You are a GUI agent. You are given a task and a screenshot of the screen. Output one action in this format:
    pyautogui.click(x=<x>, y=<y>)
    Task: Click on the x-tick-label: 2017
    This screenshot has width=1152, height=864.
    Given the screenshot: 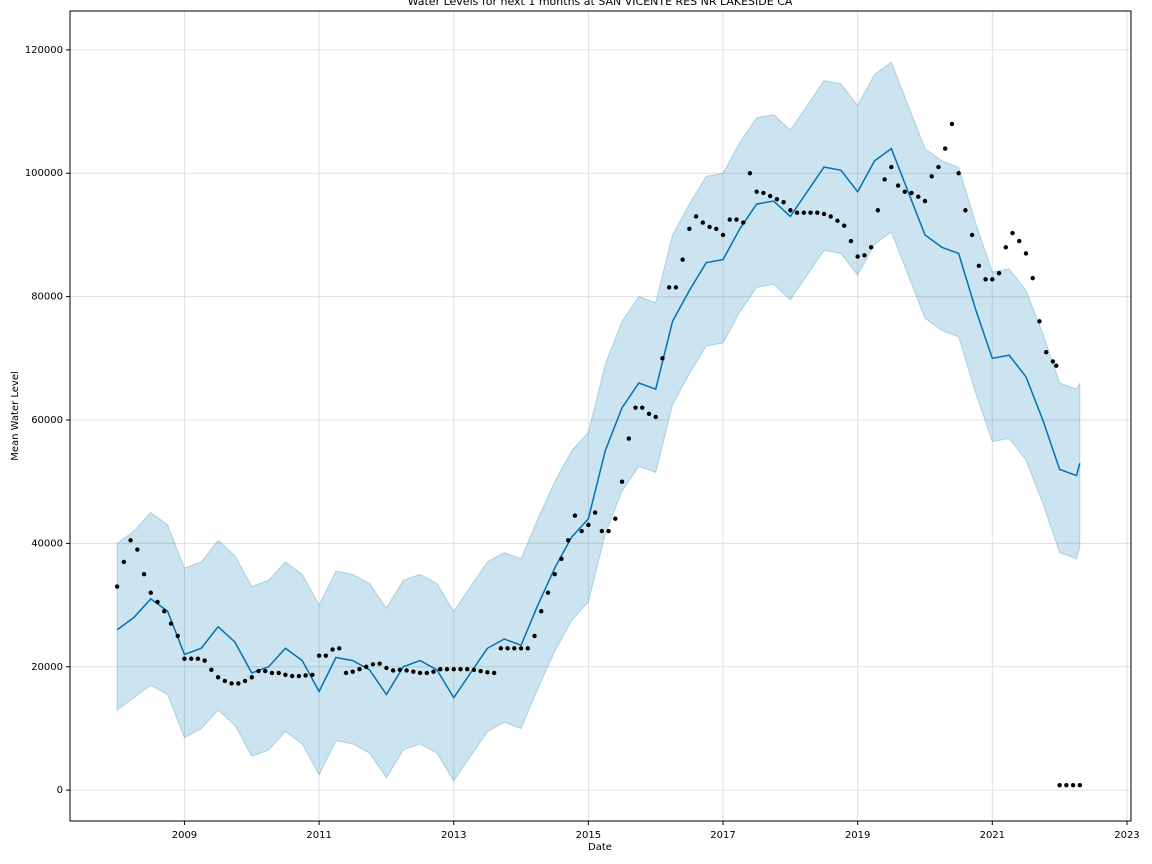 What is the action you would take?
    pyautogui.click(x=722, y=835)
    